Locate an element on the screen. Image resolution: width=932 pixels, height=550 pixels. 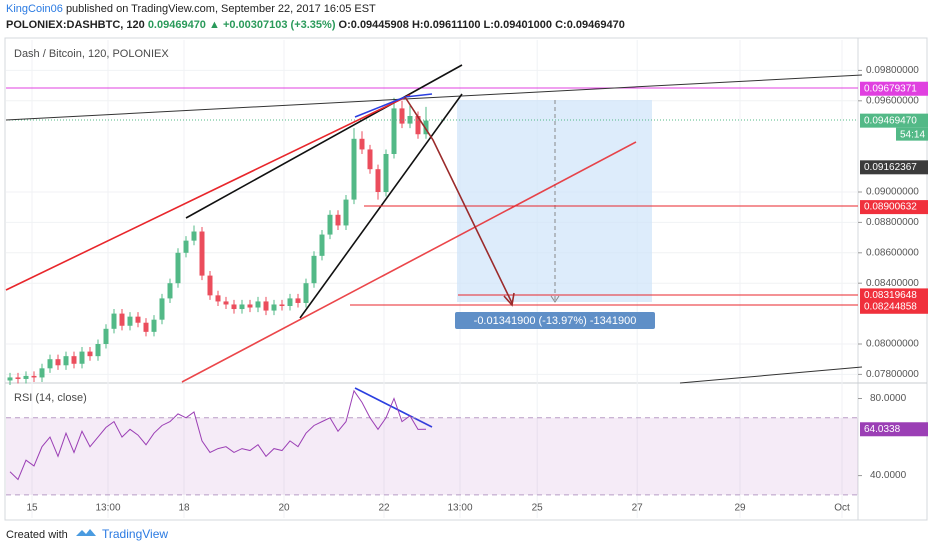
projection-arrow is located at coordinates (458, 200).